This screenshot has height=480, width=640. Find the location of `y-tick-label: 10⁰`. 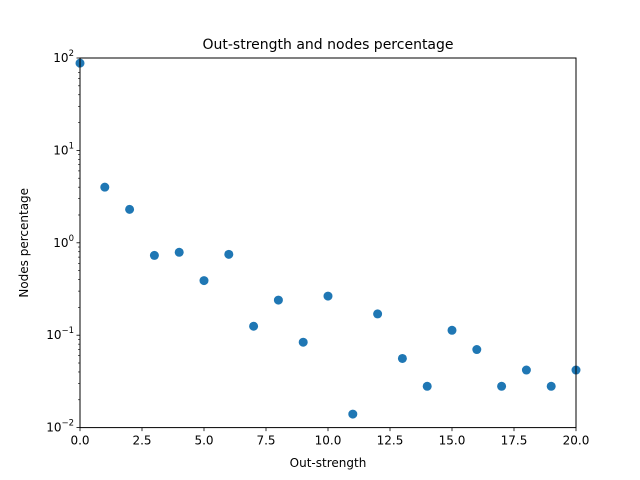

y-tick-label: 10⁰ is located at coordinates (63, 242).